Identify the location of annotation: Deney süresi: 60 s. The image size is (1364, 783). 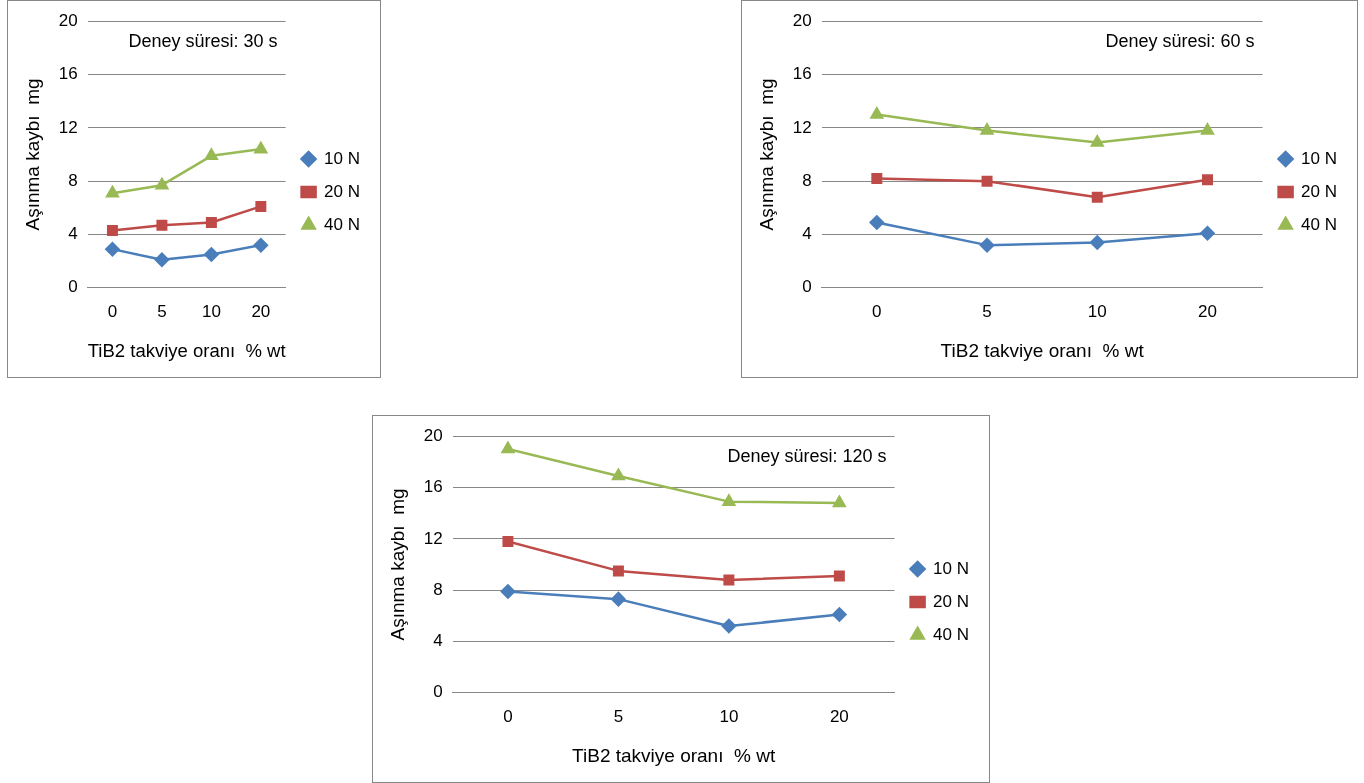
(1180, 41).